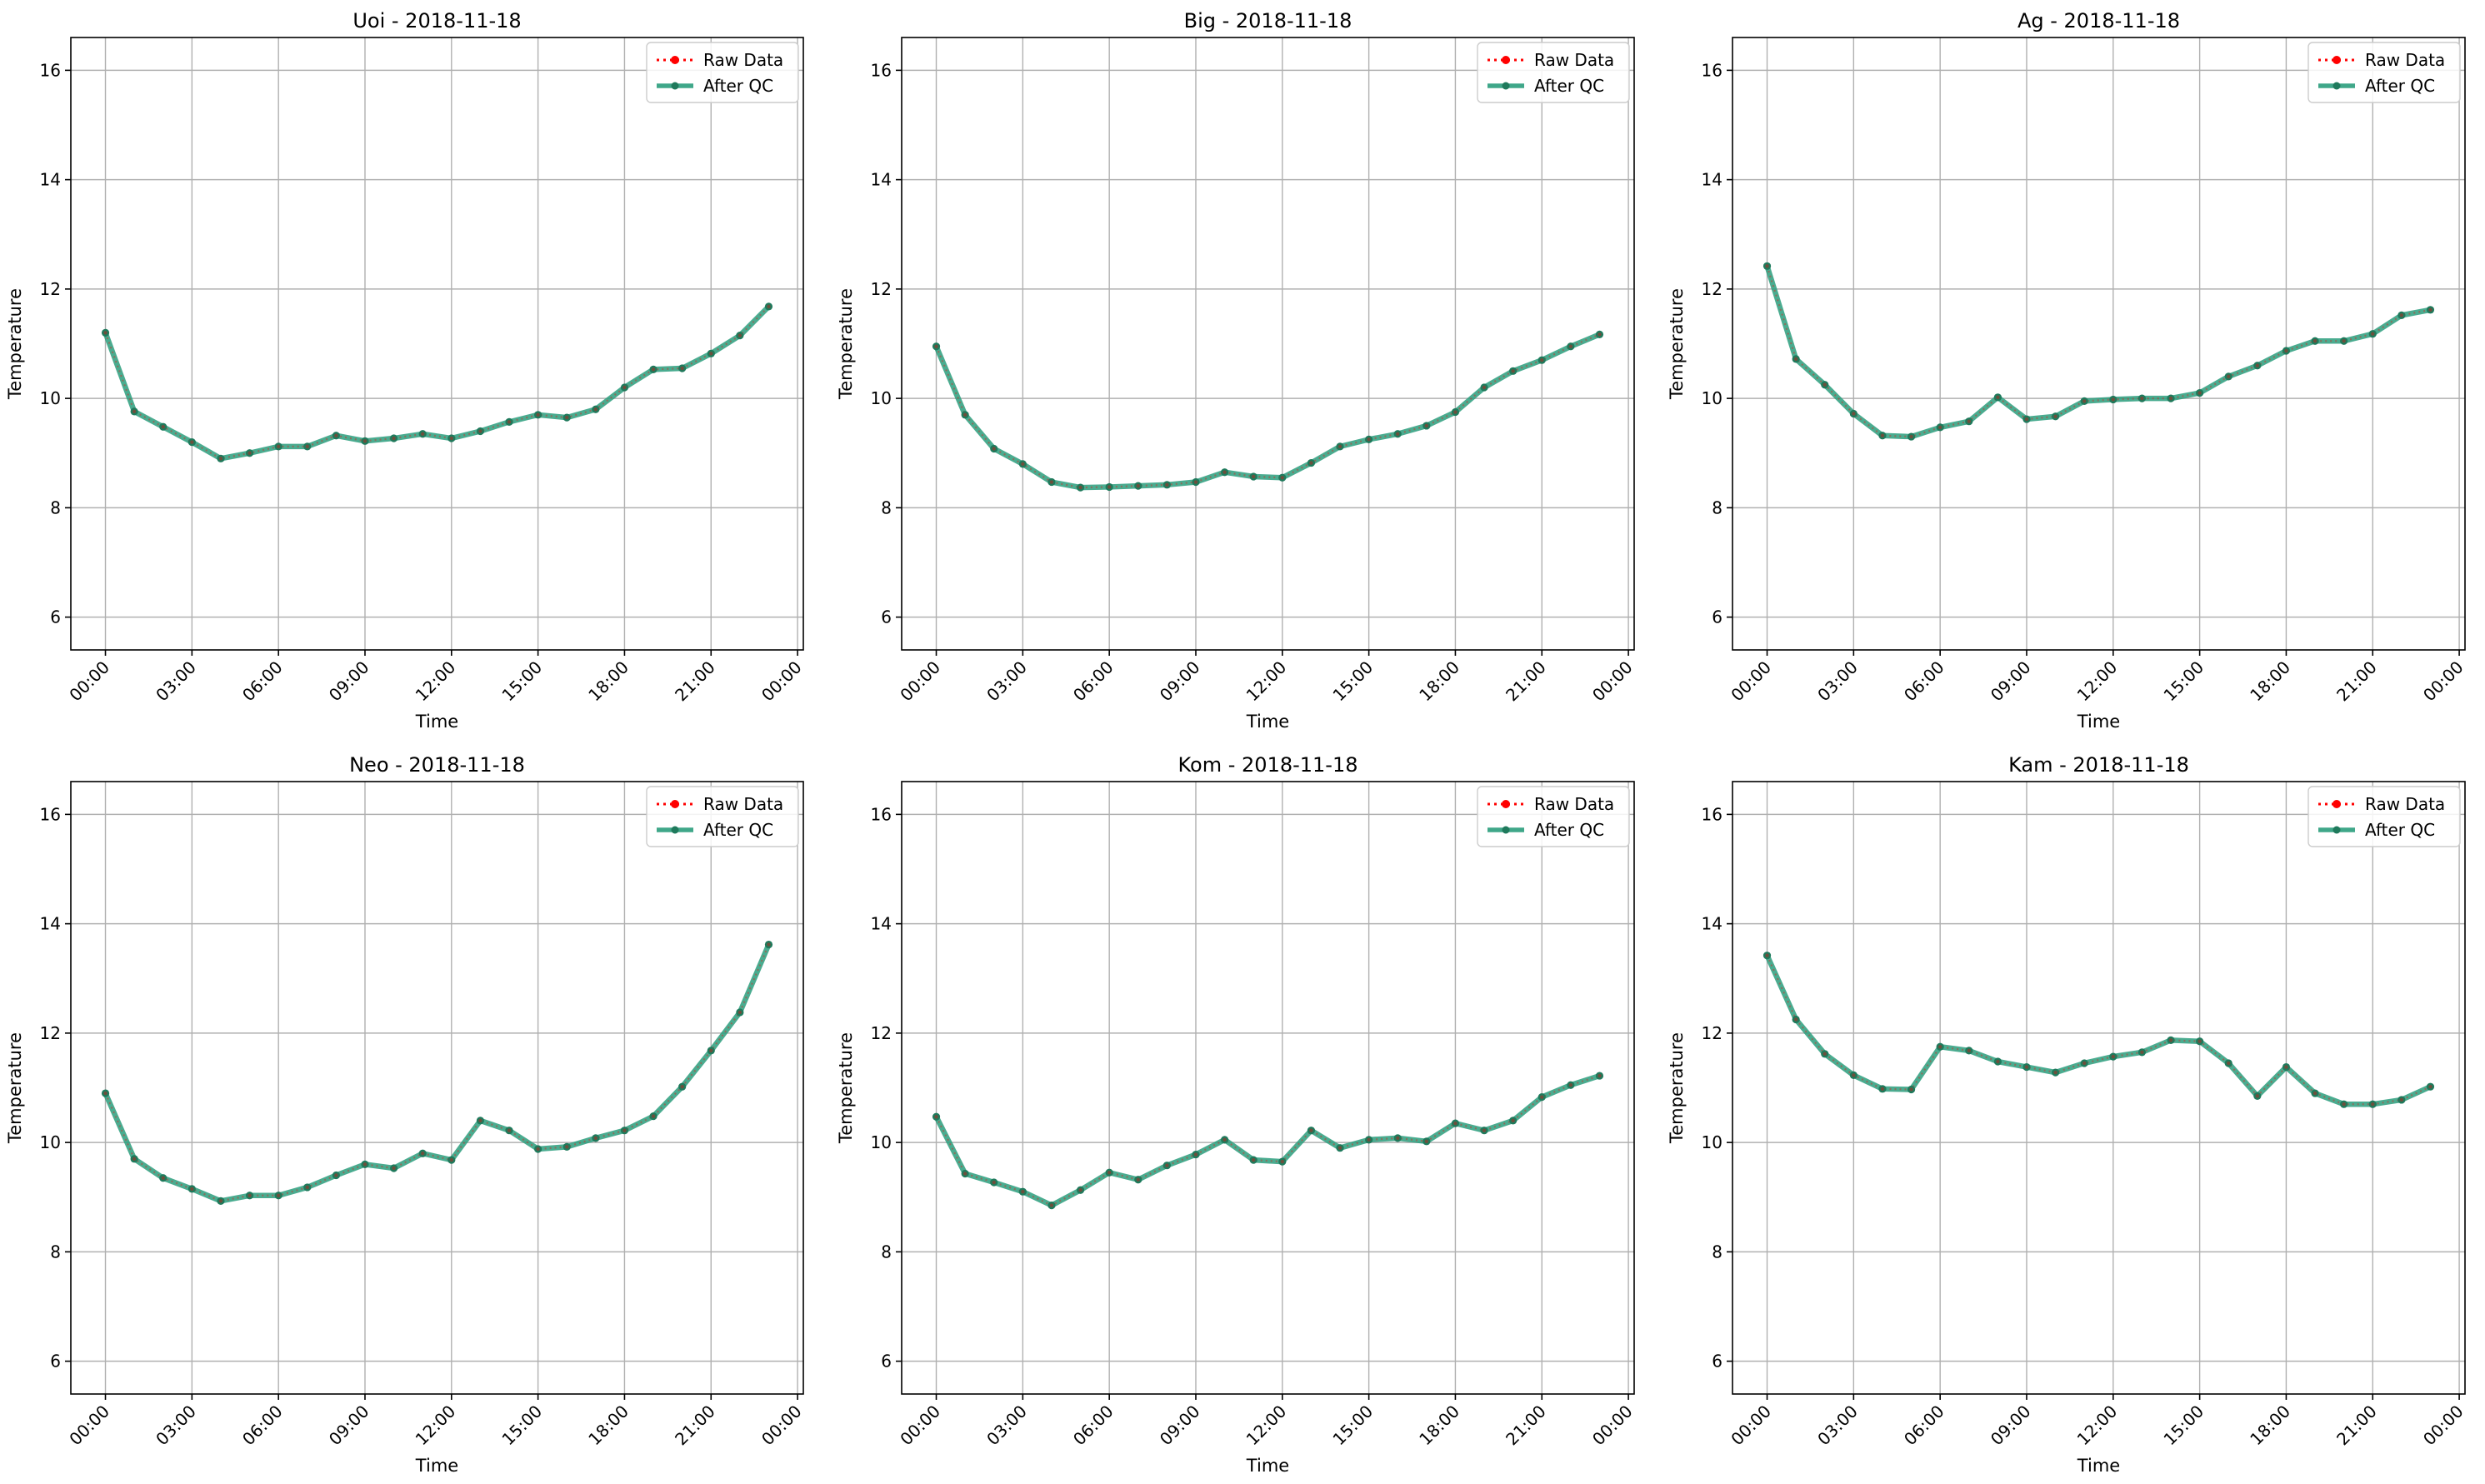 Image resolution: width=2485 pixels, height=1484 pixels. Describe the element at coordinates (50, 1142) in the screenshot. I see `y-tick-label: 10` at that location.